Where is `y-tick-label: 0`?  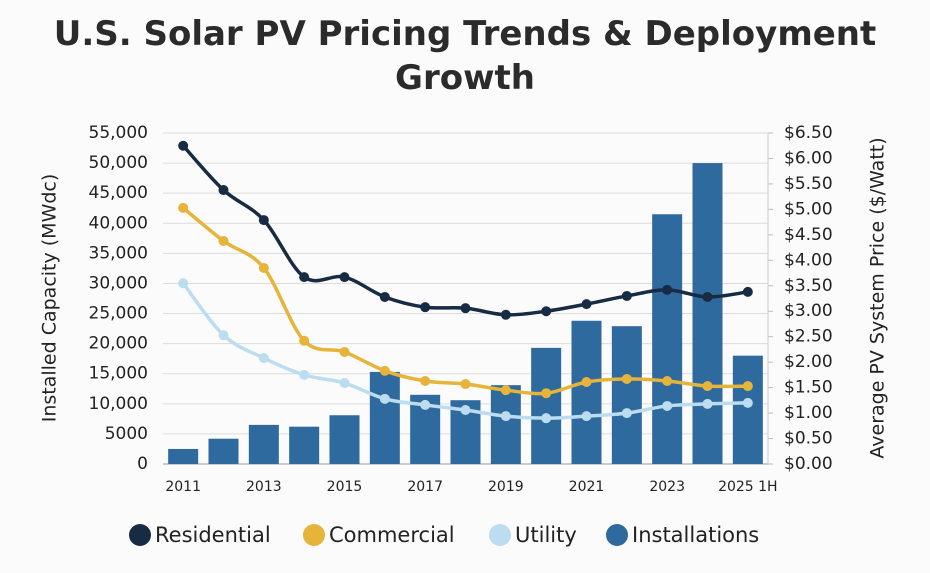
y-tick-label: 0 is located at coordinates (142, 464).